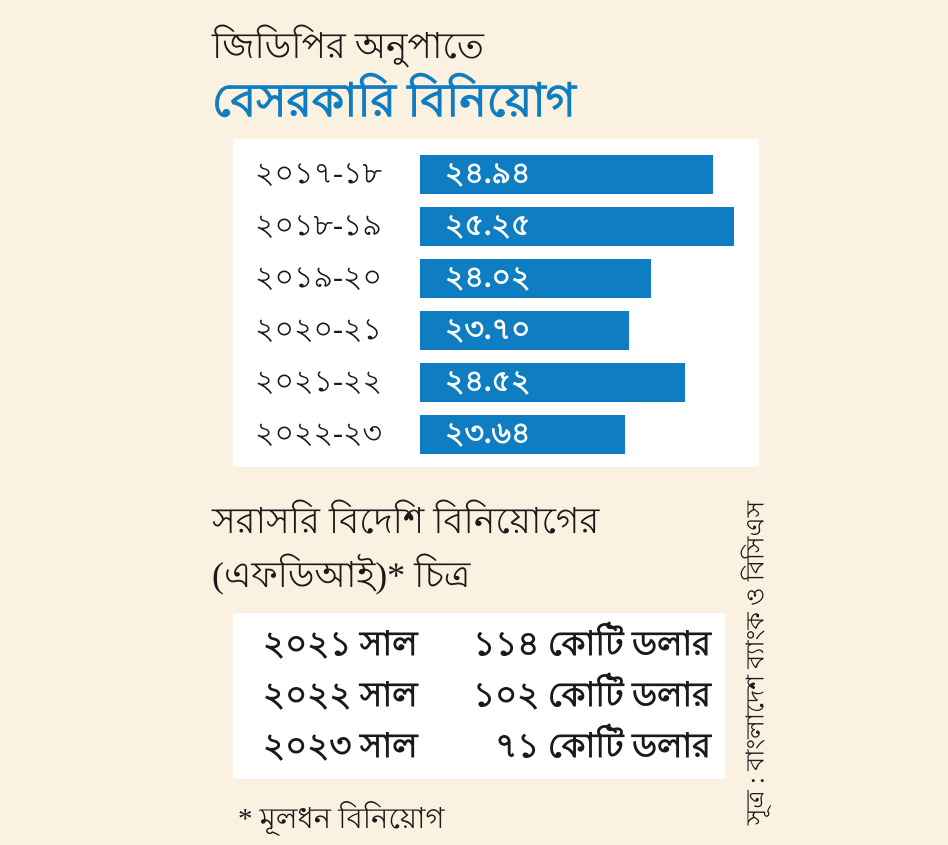 This screenshot has width=948, height=845. What do you see at coordinates (552, 382) in the screenshot?
I see `bar: ২৪.৫২` at bounding box center [552, 382].